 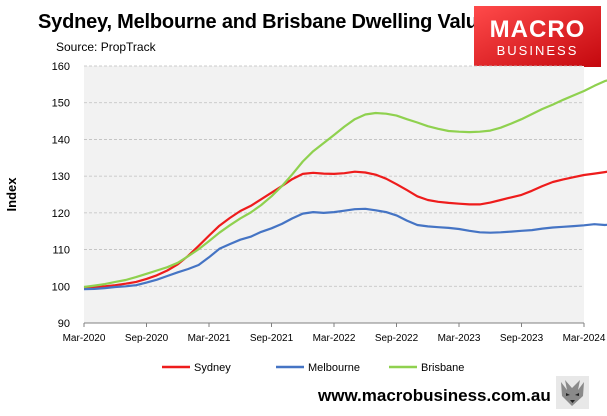 I want to click on logo-text-macro: MACRO, so click(x=537, y=29).